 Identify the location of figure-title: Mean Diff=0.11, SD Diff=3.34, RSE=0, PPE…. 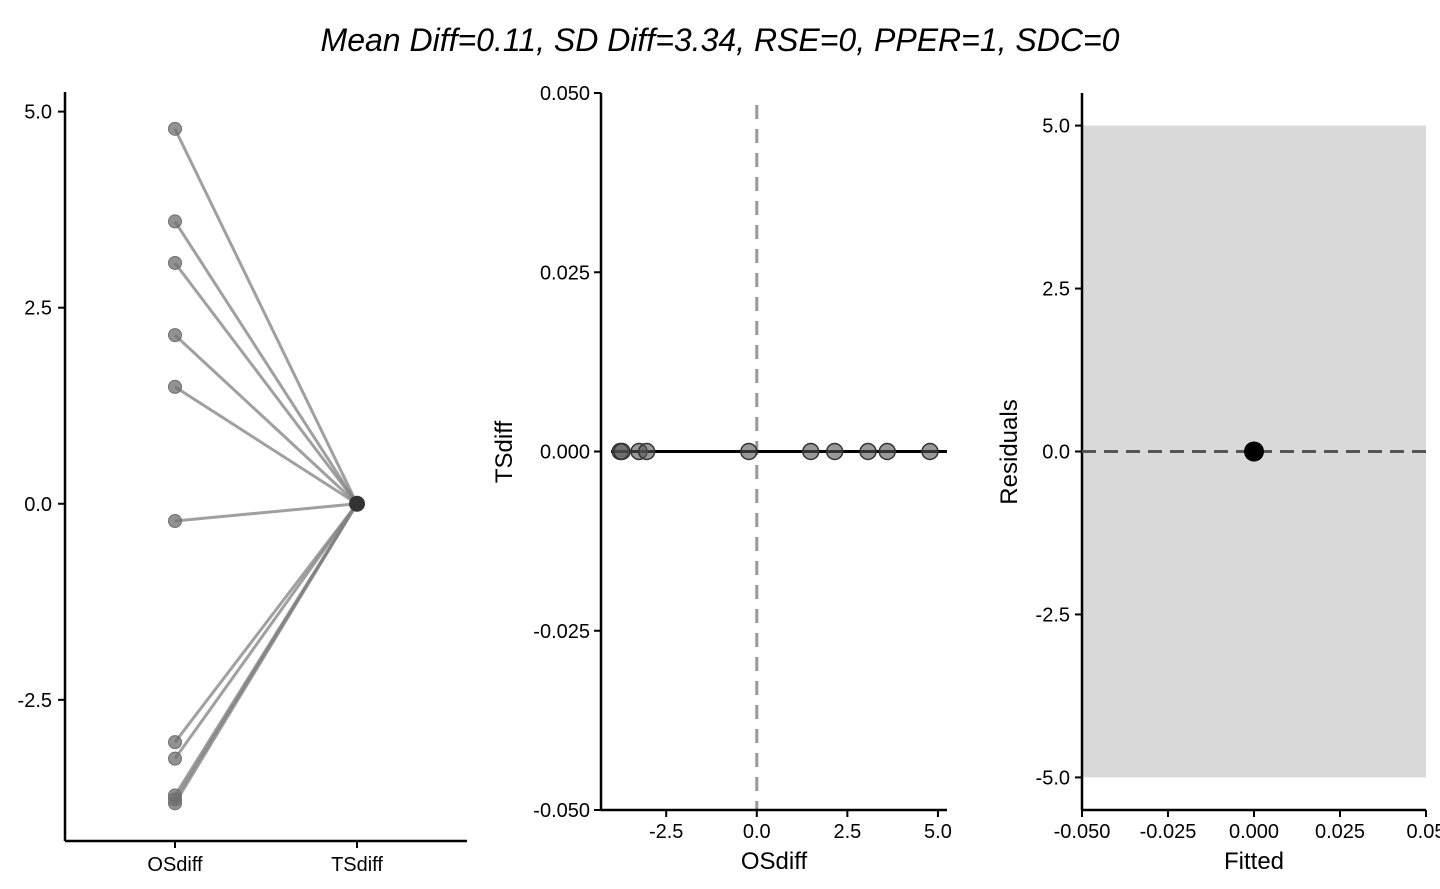
(720, 40).